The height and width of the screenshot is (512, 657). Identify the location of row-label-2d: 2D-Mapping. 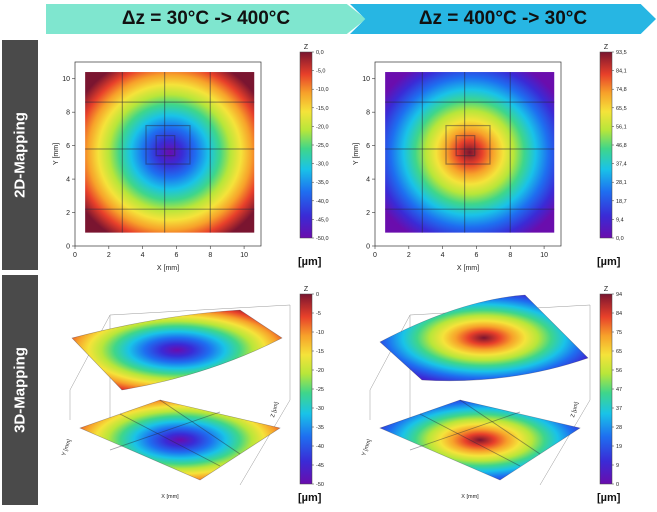
(20, 155).